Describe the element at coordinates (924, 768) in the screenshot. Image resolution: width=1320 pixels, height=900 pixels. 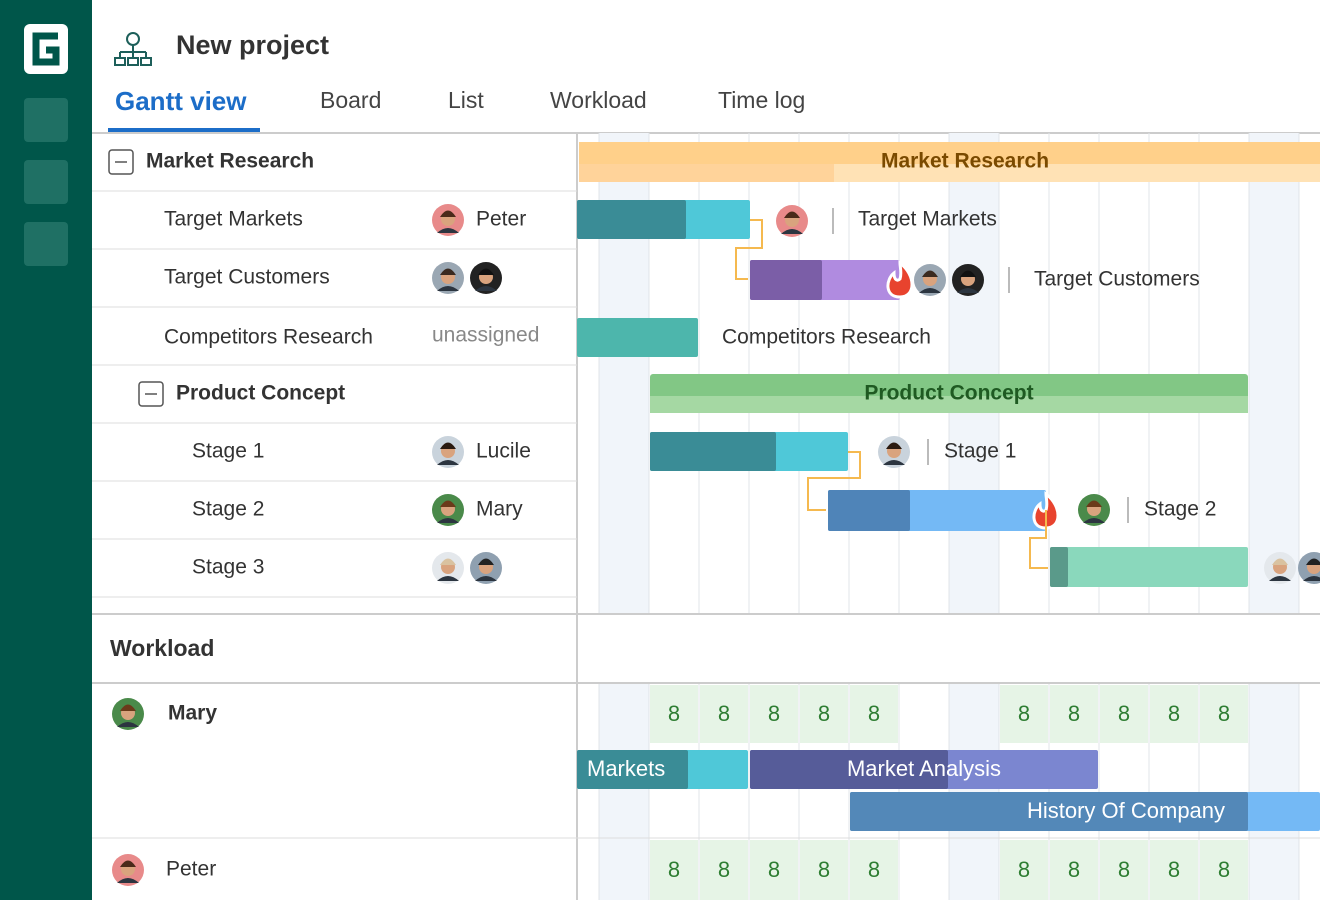
I see `bar-label: Market Analysis` at that location.